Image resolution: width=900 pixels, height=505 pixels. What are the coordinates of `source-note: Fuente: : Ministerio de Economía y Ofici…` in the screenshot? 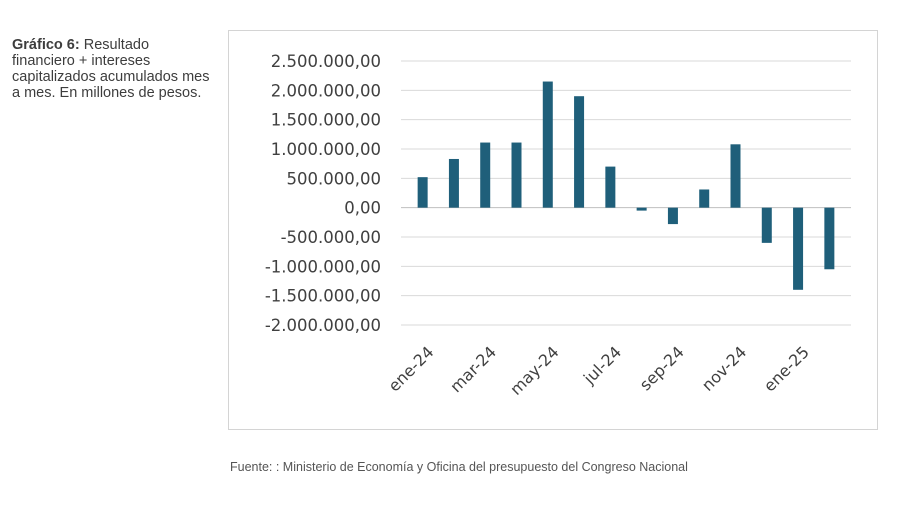 It's located at (459, 467).